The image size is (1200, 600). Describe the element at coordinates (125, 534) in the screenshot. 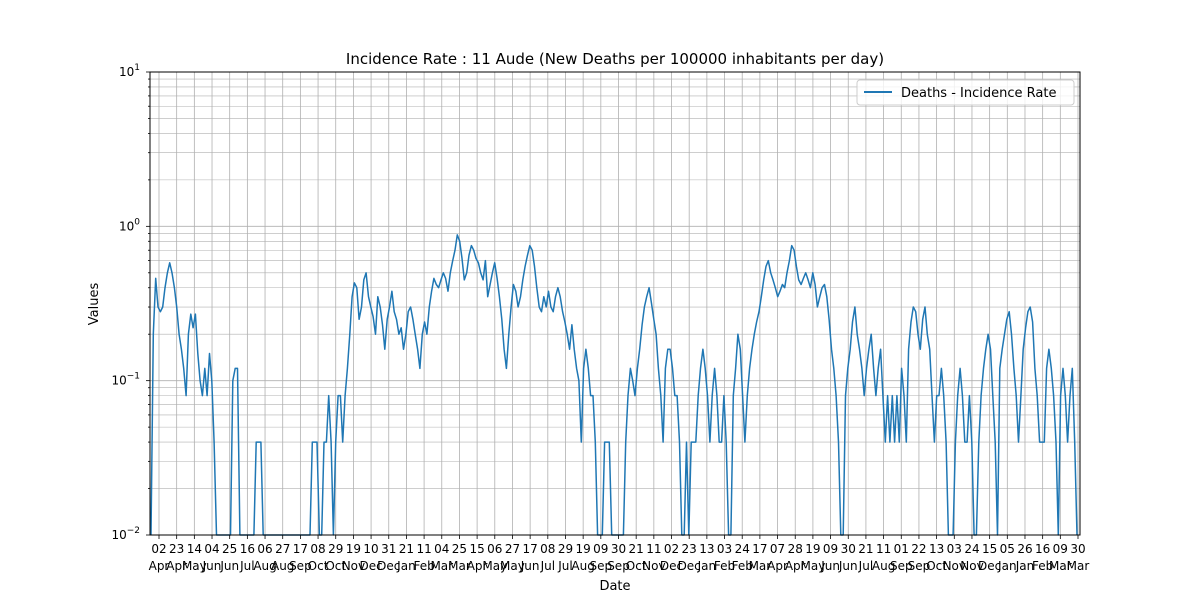

I see `y-tick-label: 10⁻²` at that location.